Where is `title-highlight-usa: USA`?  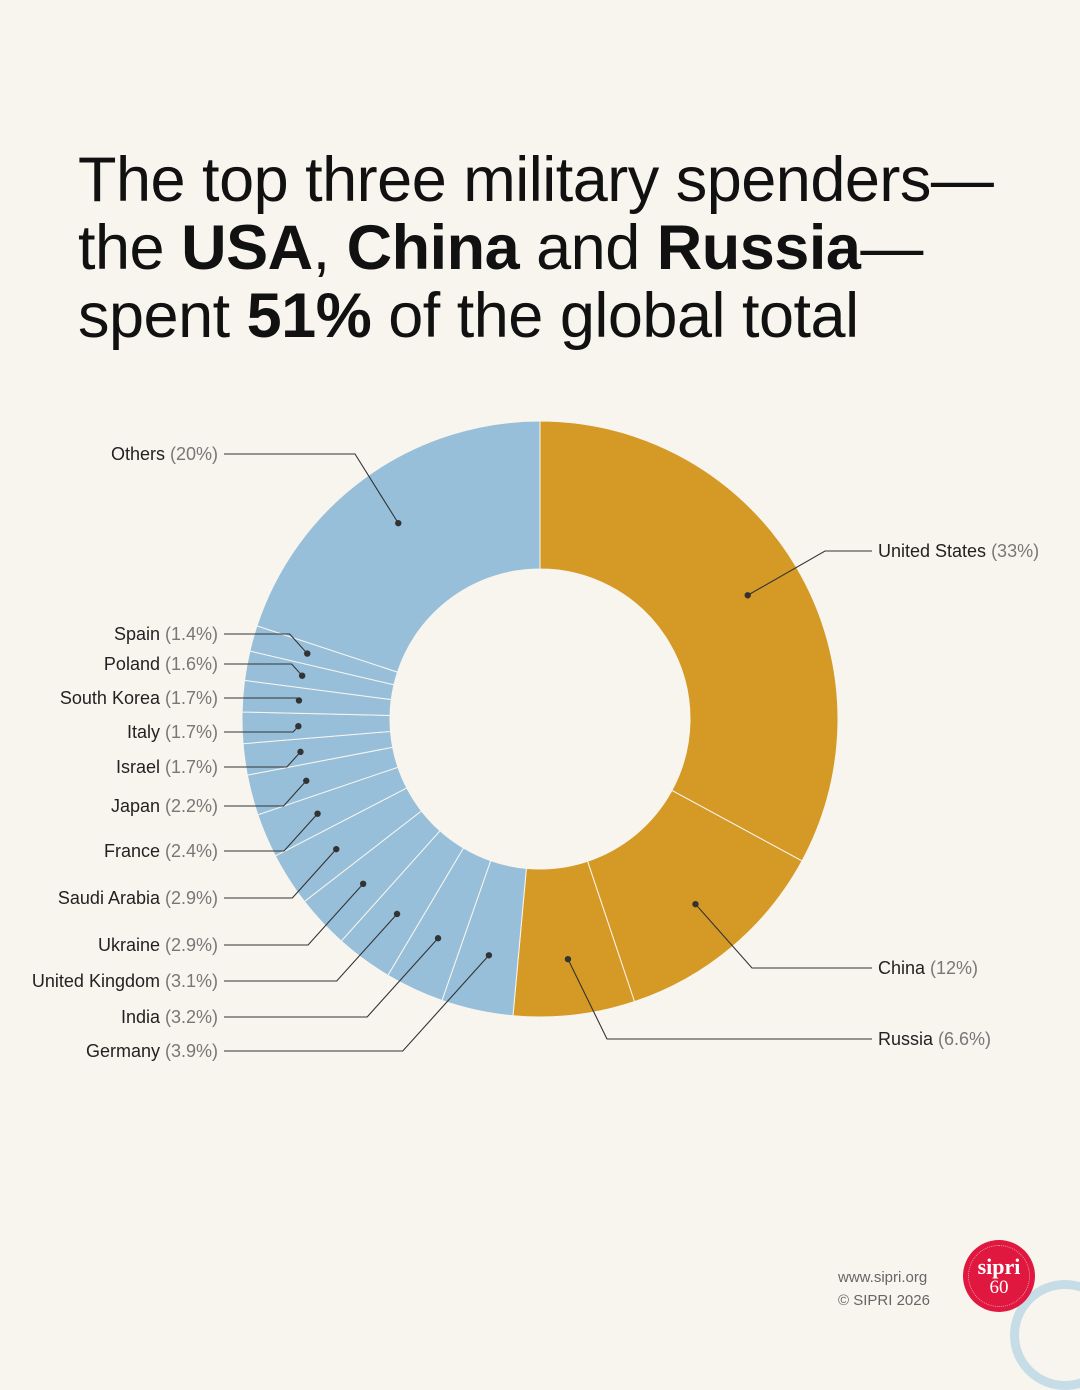 title-highlight-usa: USA is located at coordinates (247, 248).